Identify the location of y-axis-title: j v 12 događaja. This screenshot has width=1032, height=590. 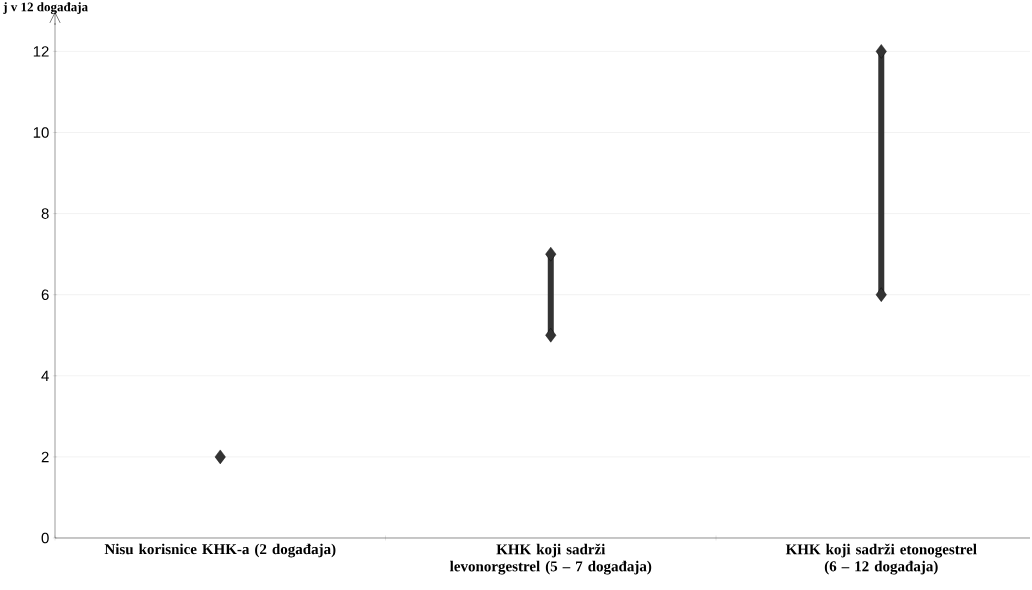
(45, 8).